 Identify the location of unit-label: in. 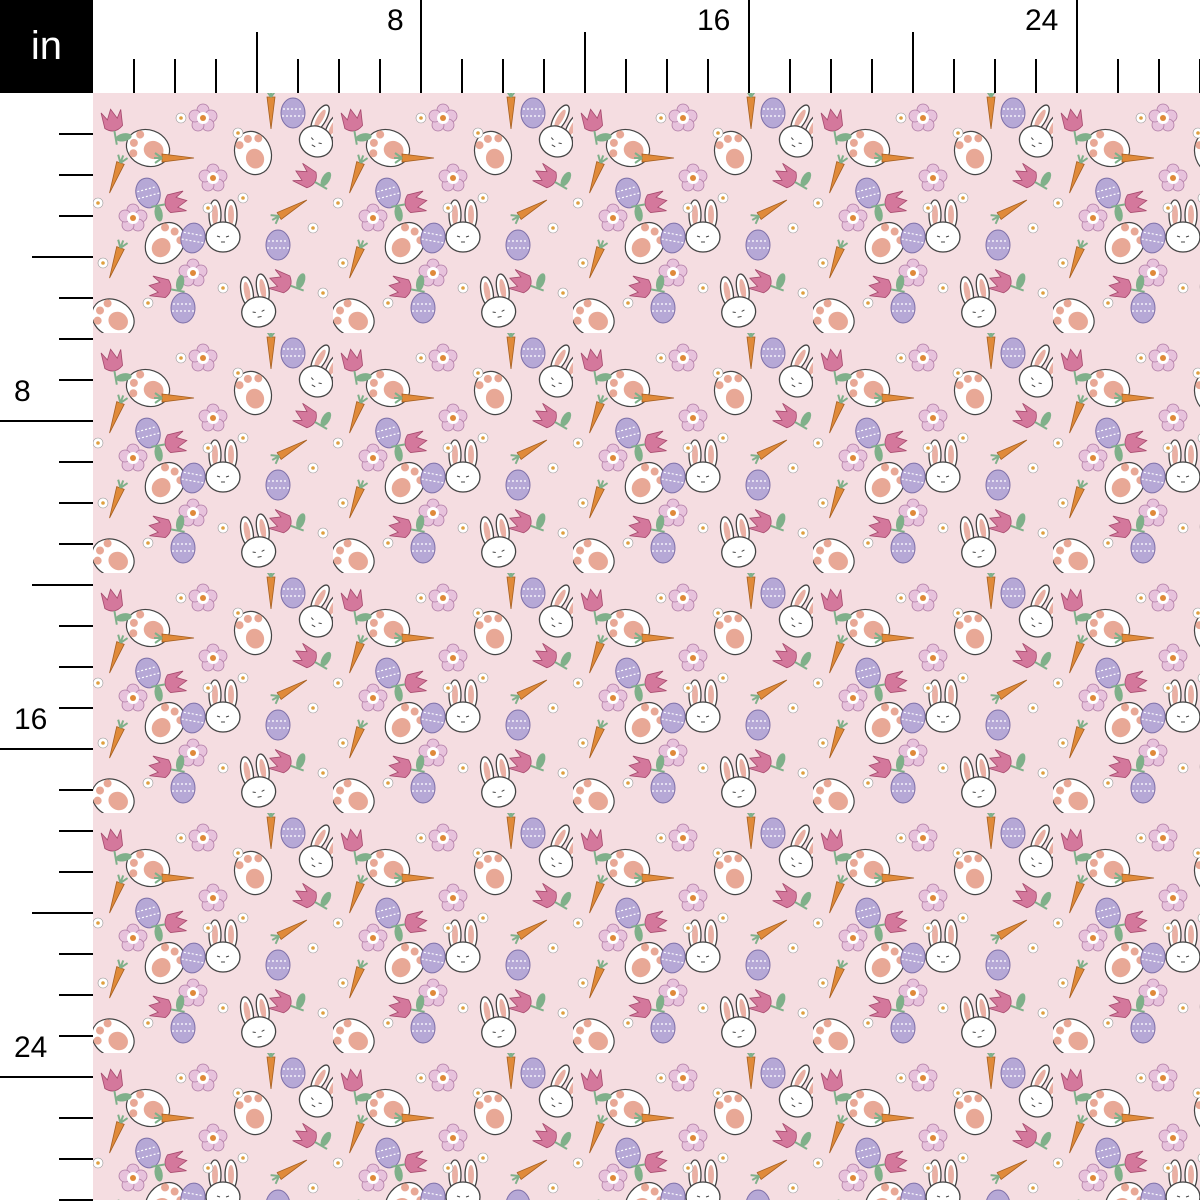
(46, 46).